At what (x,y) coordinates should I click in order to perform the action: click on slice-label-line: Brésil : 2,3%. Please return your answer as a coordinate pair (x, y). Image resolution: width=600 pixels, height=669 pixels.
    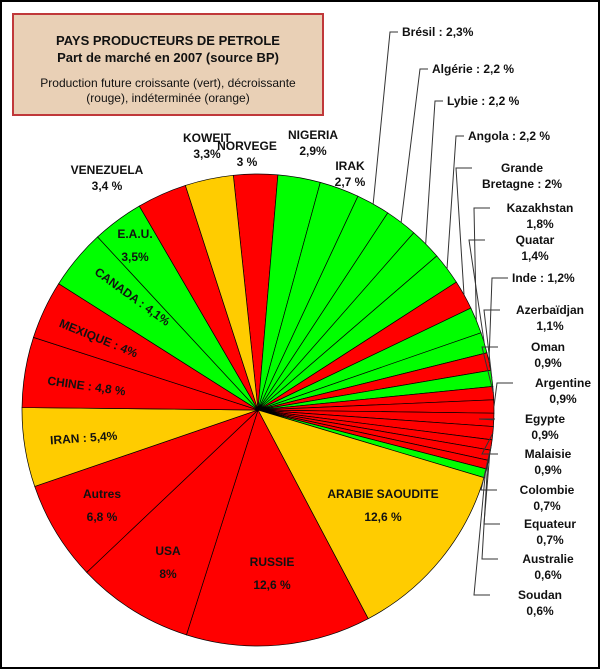
    Looking at the image, I should click on (438, 32).